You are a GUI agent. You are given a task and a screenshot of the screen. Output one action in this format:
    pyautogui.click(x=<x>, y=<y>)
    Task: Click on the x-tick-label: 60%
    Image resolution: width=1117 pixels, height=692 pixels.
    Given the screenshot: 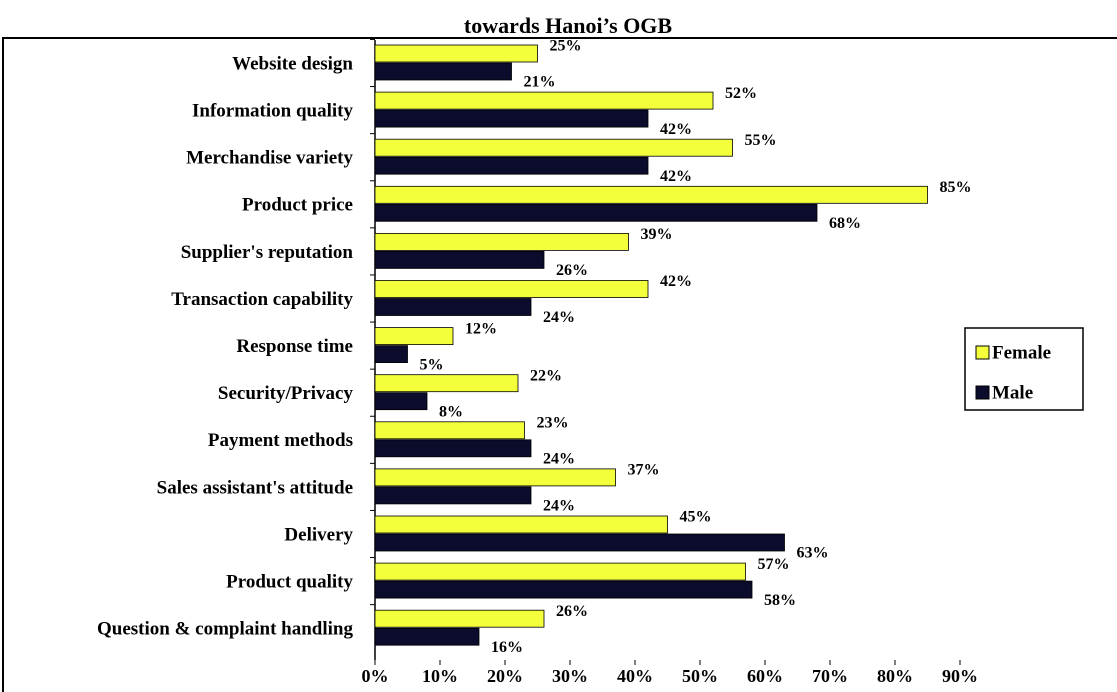 What is the action you would take?
    pyautogui.click(x=765, y=676)
    